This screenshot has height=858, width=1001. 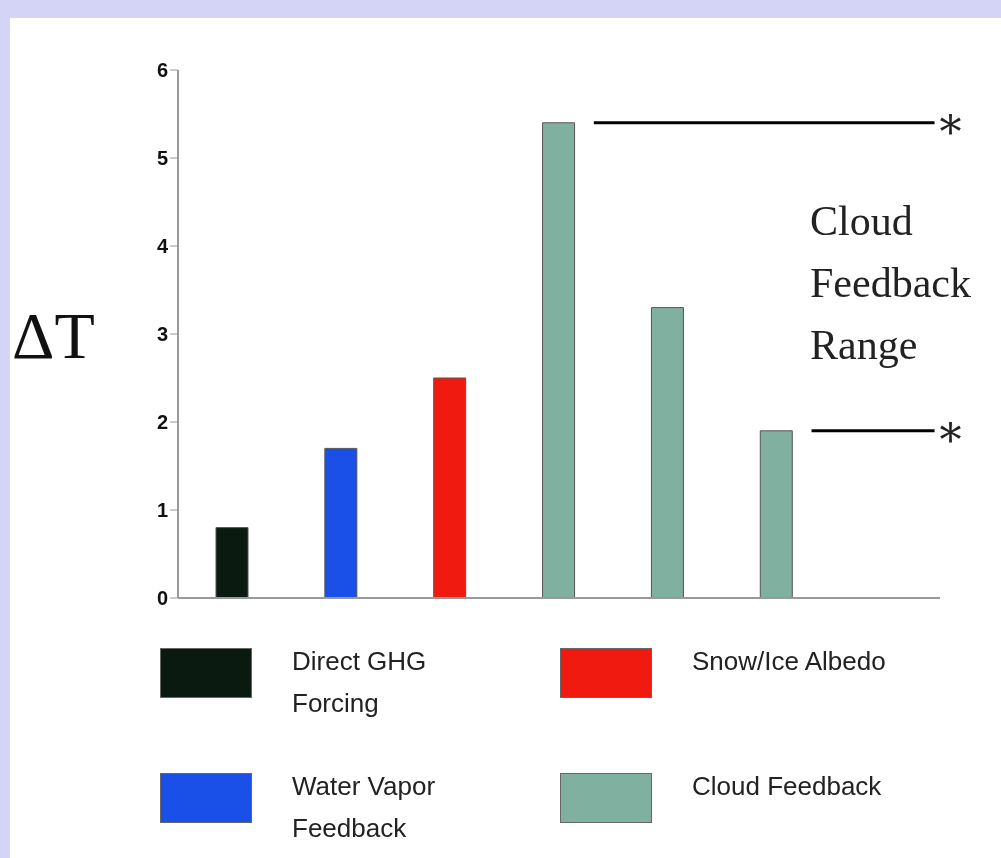 I want to click on annotation: Cloud Feedback Range, so click(x=891, y=283).